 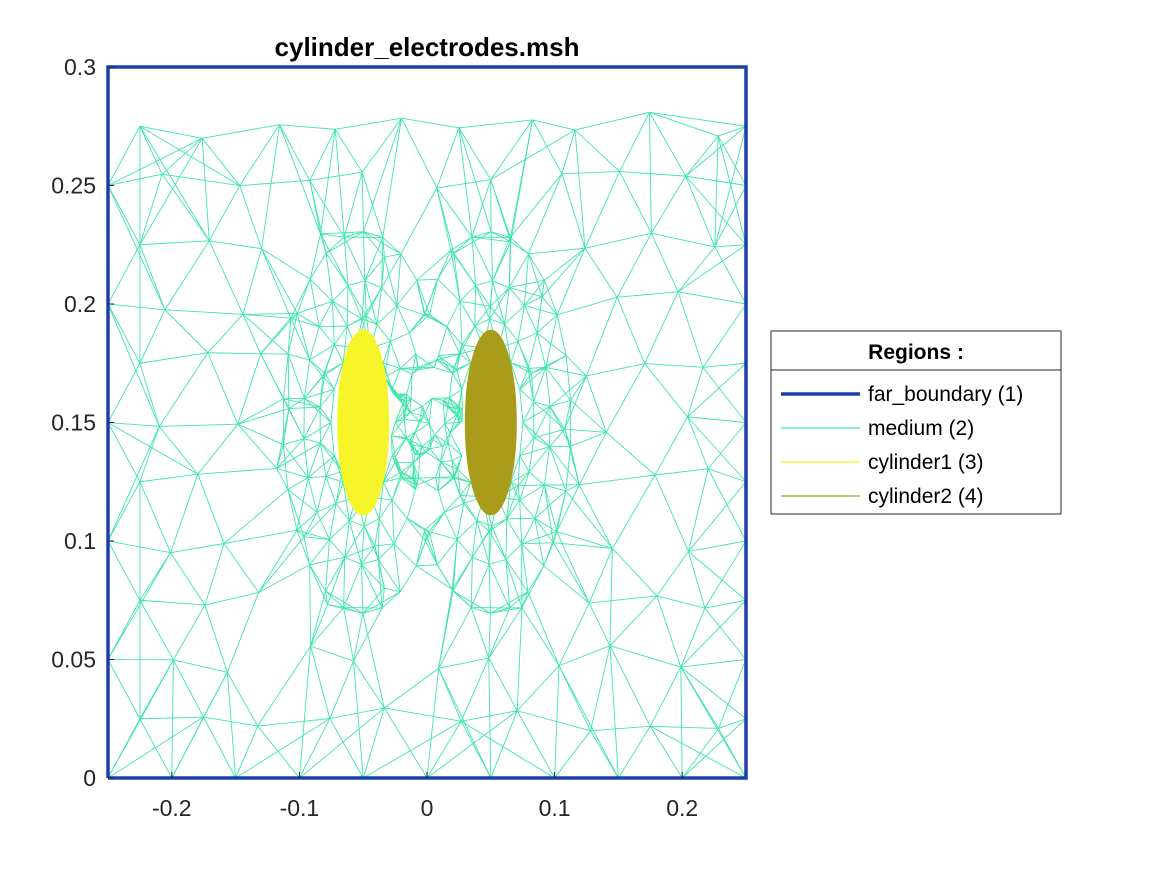 I want to click on x-tick-label: -0.2, so click(x=172, y=808).